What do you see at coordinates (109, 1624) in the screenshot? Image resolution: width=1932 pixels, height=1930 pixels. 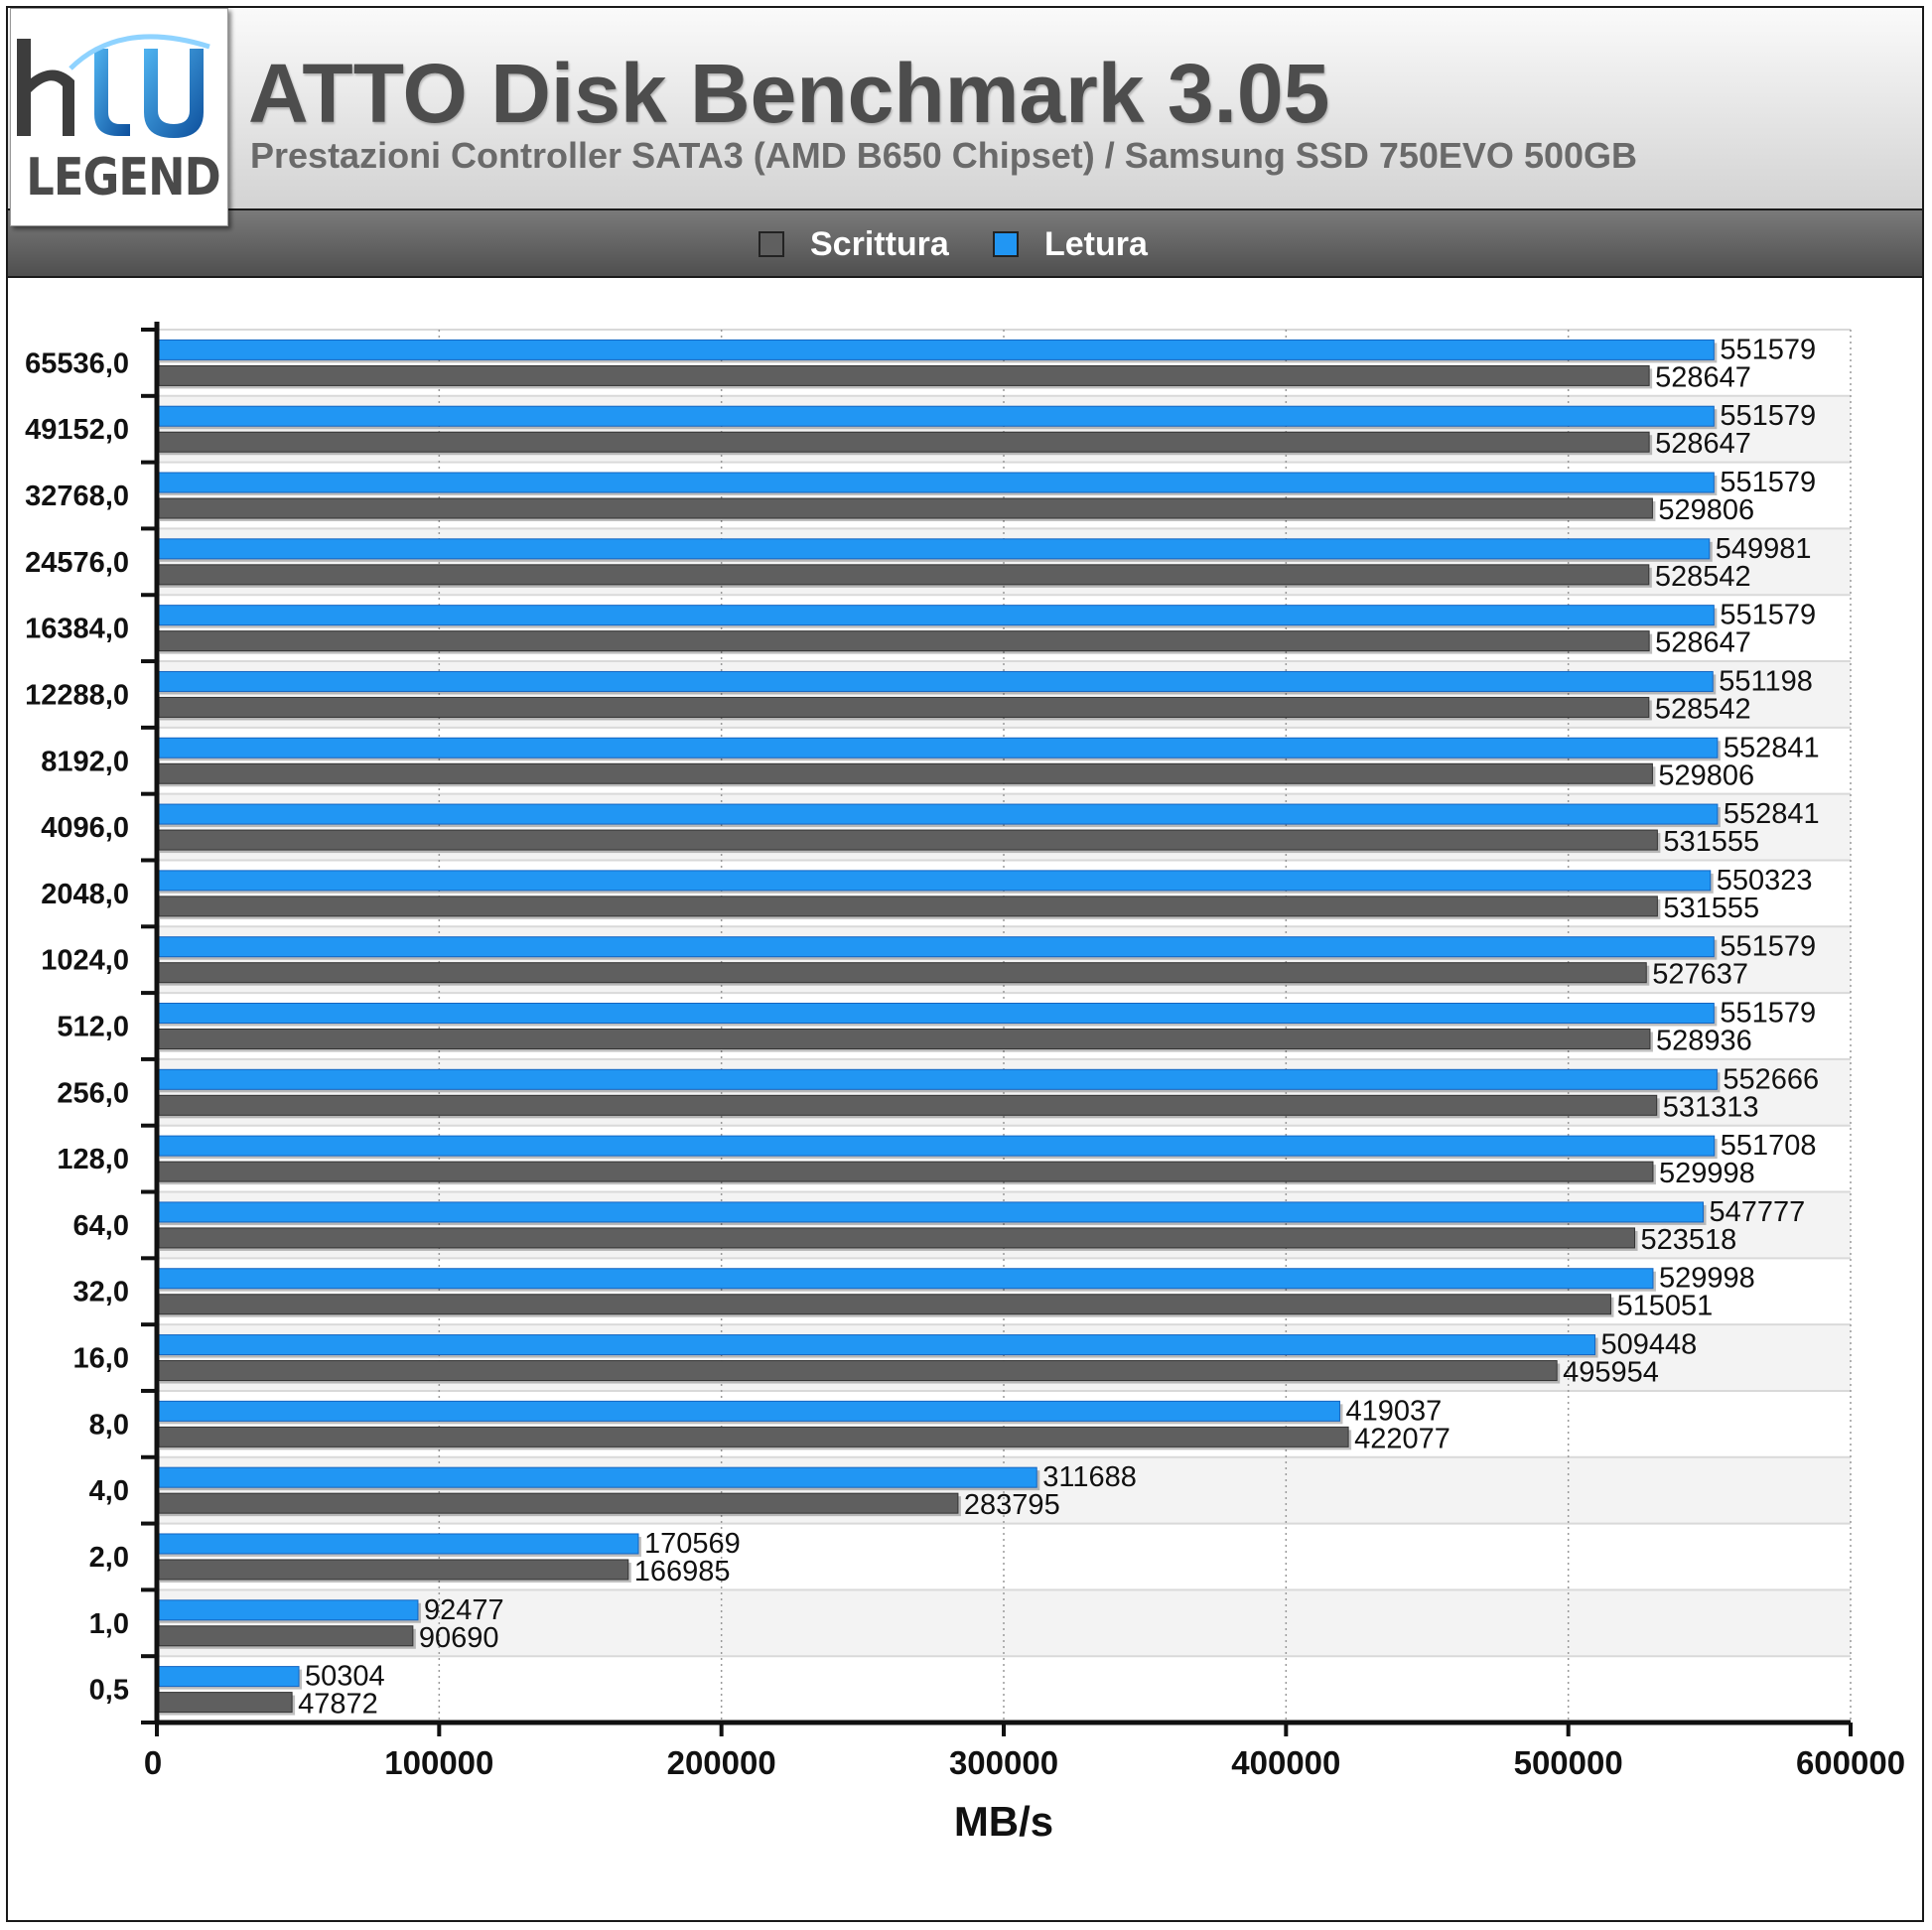 I see `y-tick-label: 1,0` at bounding box center [109, 1624].